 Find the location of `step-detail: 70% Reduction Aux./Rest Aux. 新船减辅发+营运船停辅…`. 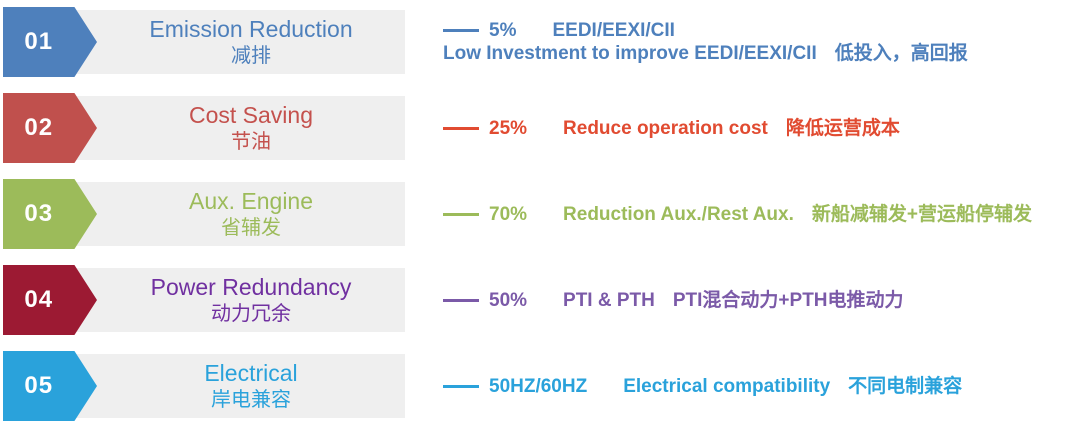

step-detail: 70% Reduction Aux./Rest Aux. 新船减辅发+营运船停辅… is located at coordinates (742, 214).